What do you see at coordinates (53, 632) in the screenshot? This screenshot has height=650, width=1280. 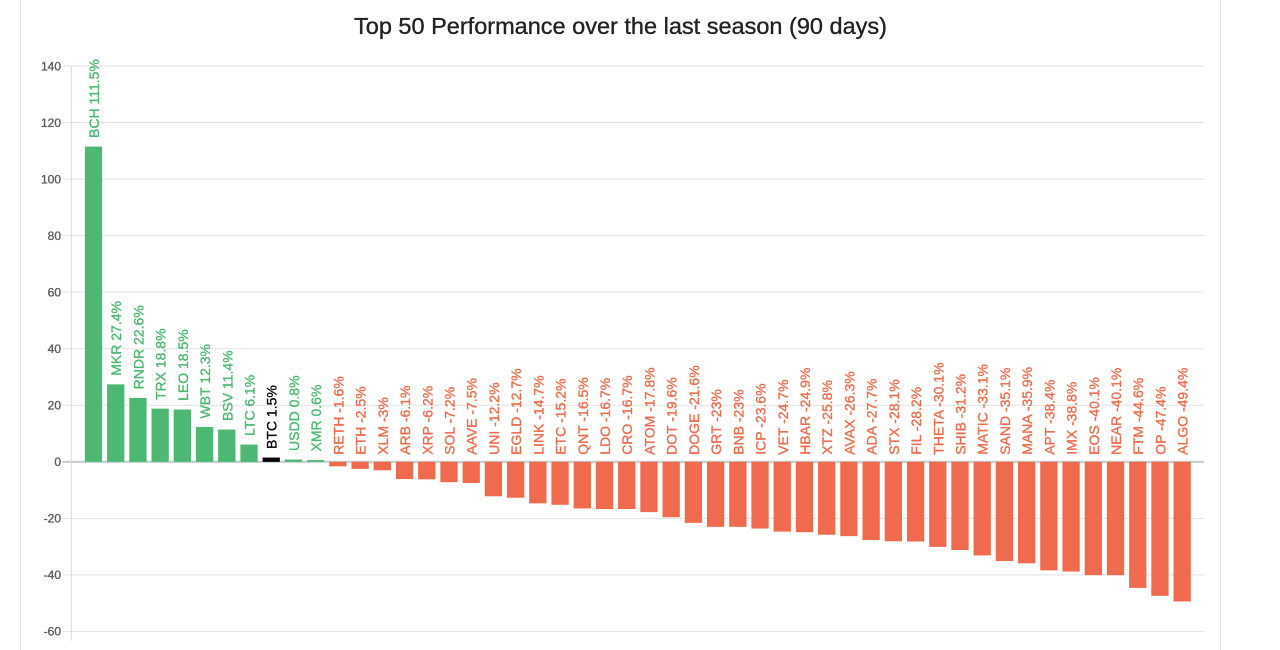 I see `svg-text: -60` at bounding box center [53, 632].